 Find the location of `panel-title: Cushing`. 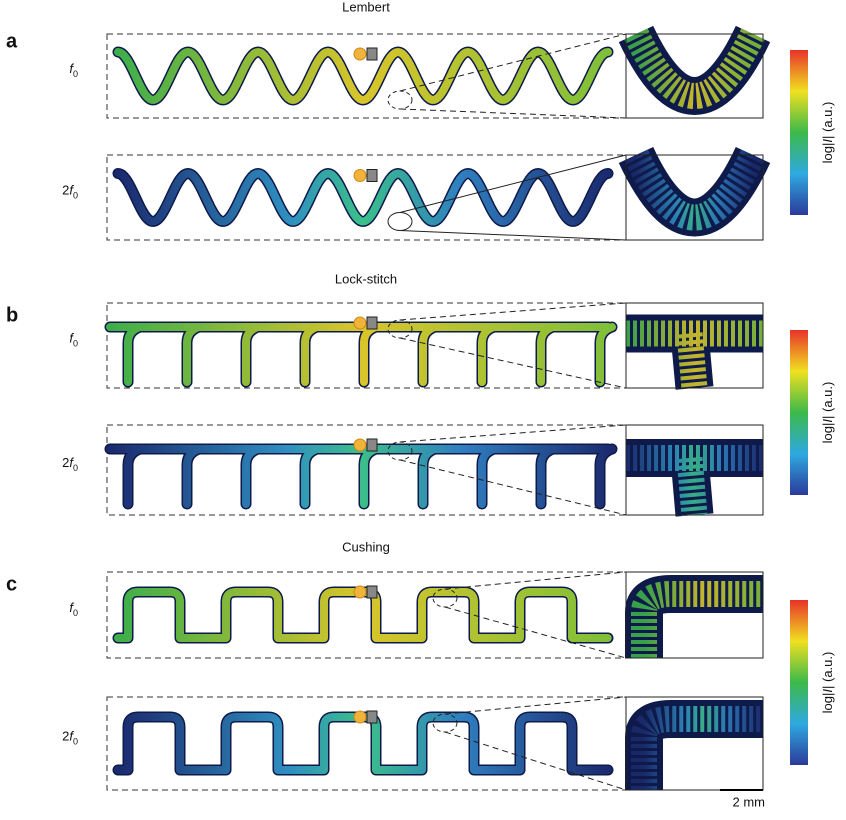

panel-title: Cushing is located at coordinates (366, 546).